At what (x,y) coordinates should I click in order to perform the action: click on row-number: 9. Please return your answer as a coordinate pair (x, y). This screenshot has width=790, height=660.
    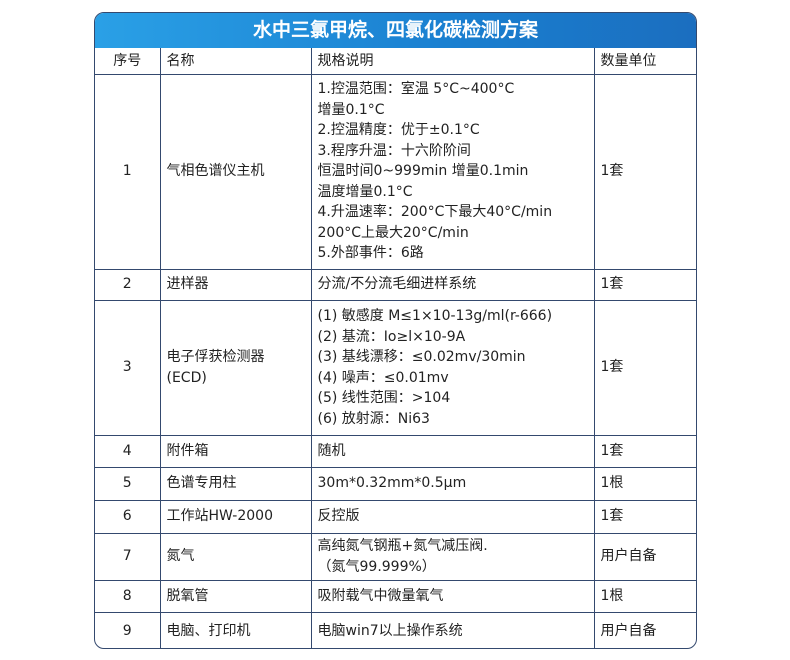
    Looking at the image, I should click on (128, 629).